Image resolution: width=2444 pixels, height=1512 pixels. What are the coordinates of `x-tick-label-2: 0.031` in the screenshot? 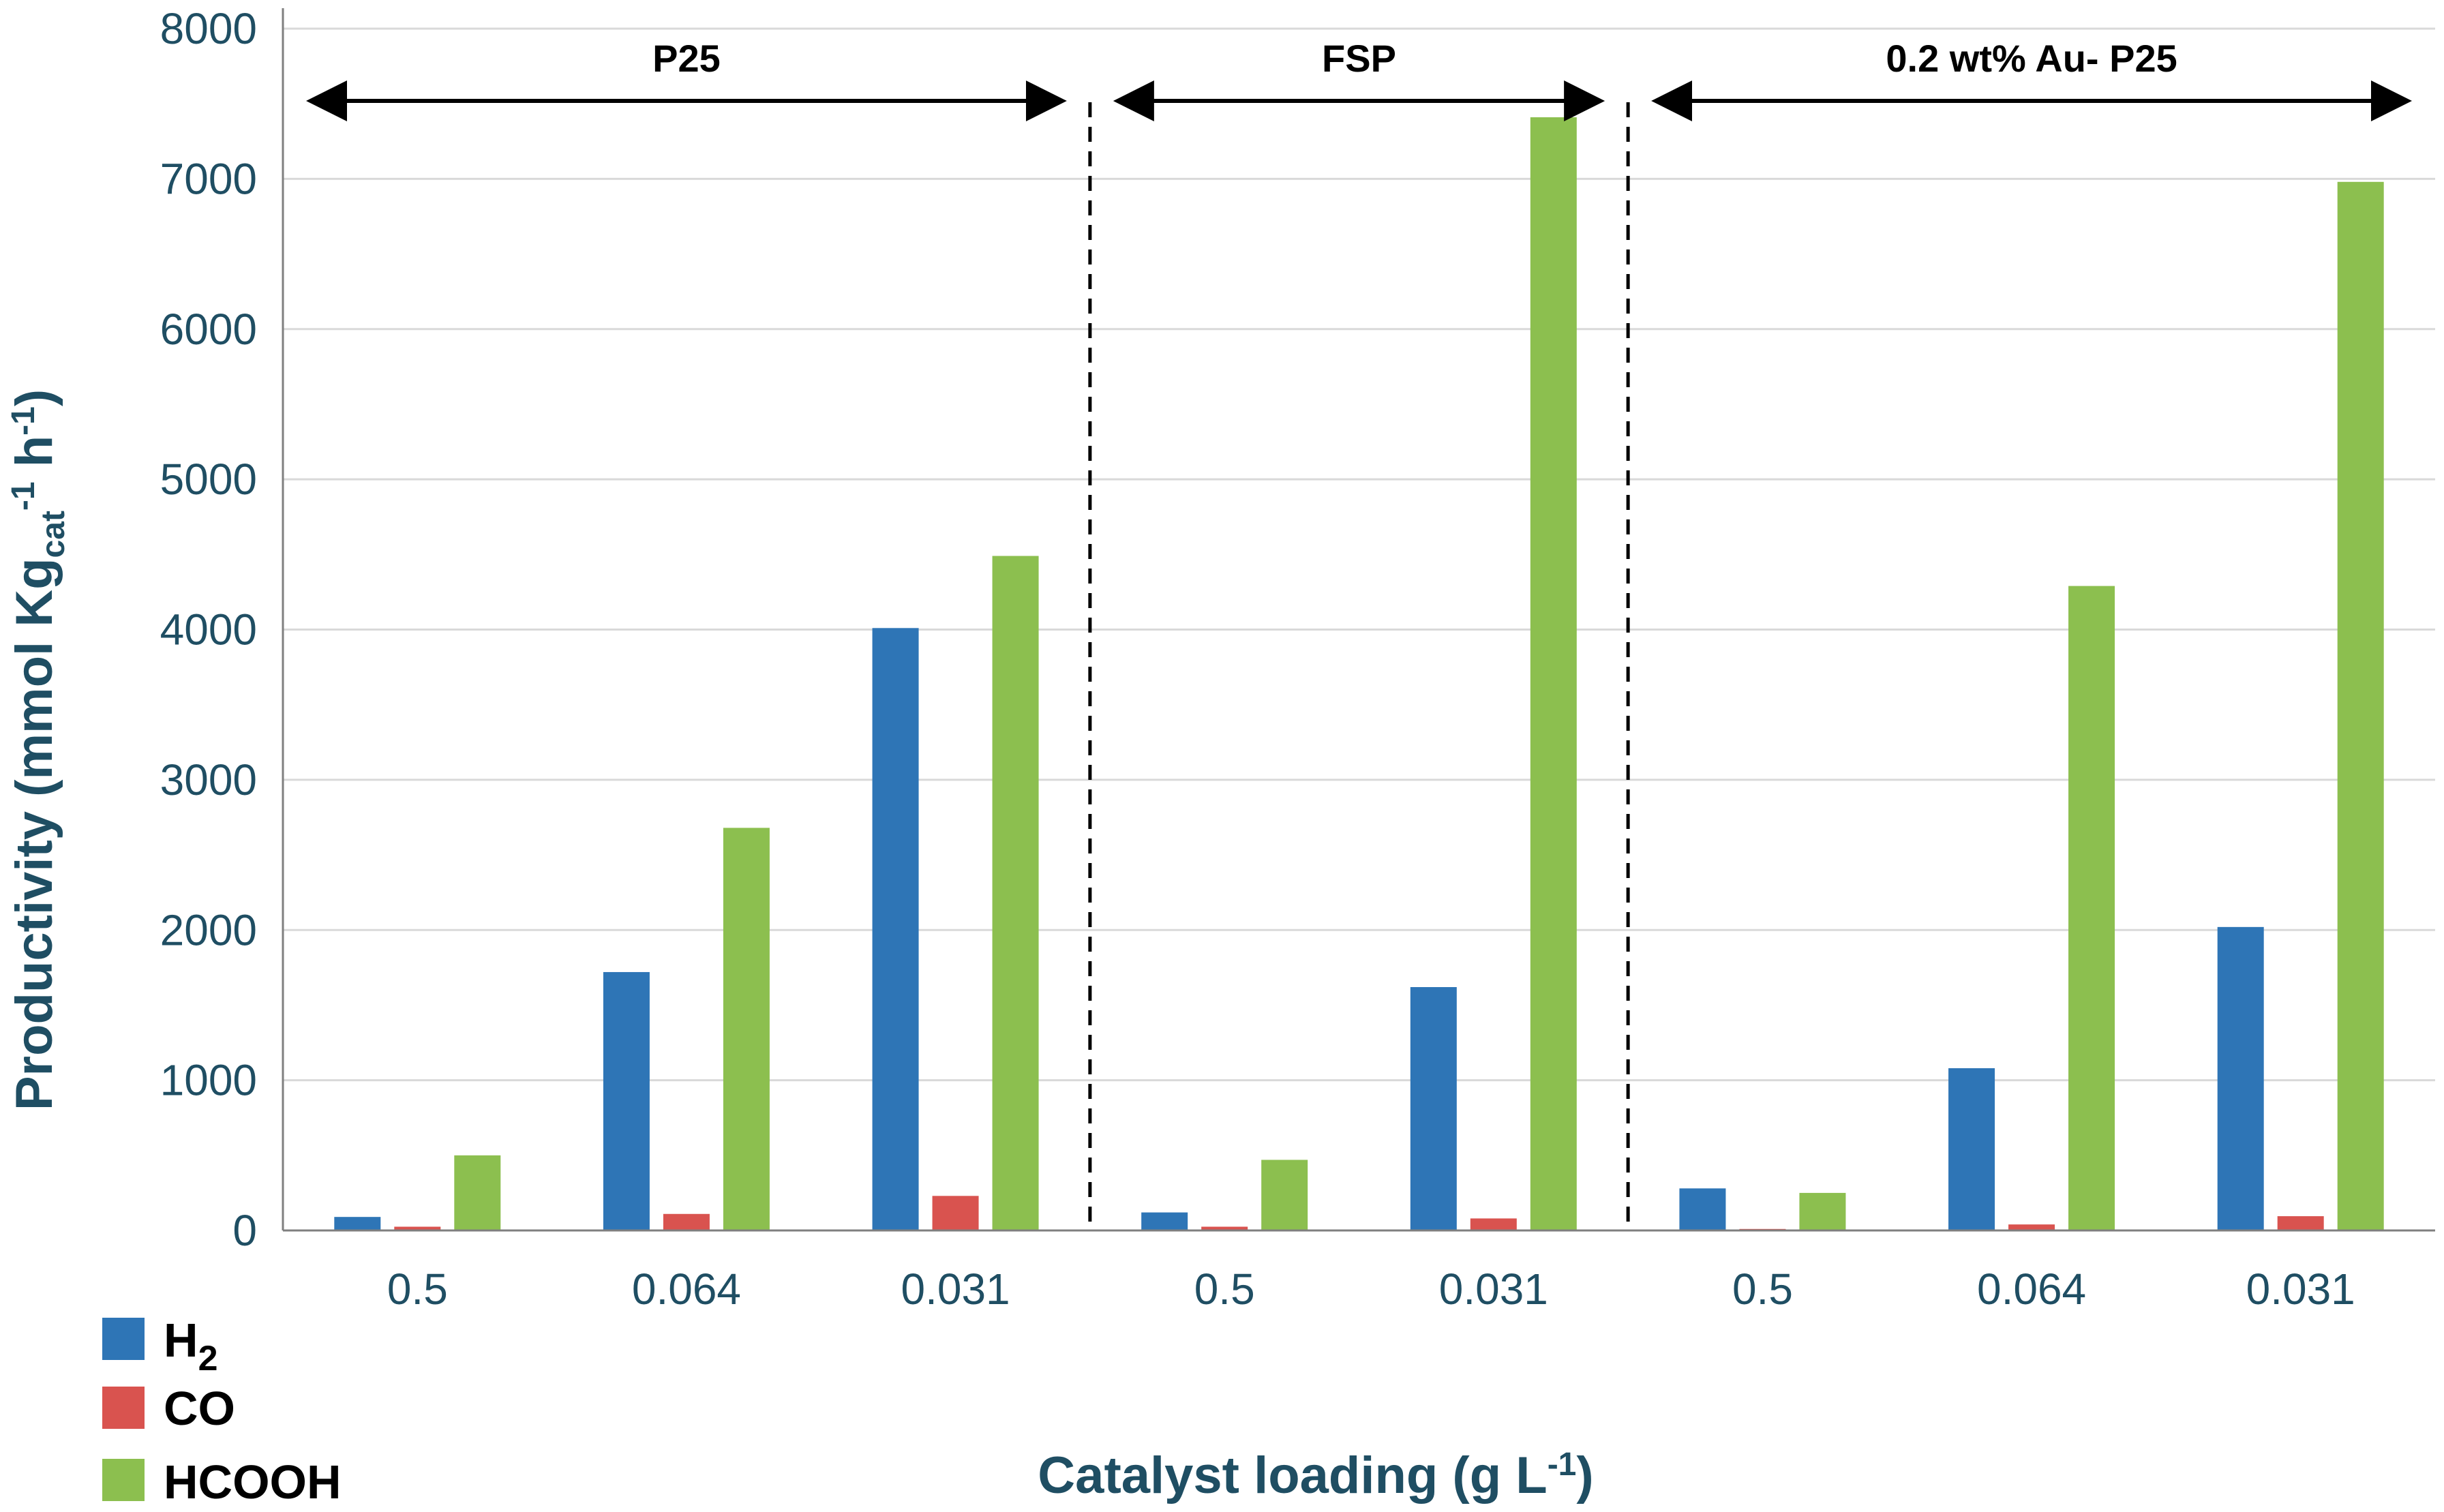 It's located at (955, 1289).